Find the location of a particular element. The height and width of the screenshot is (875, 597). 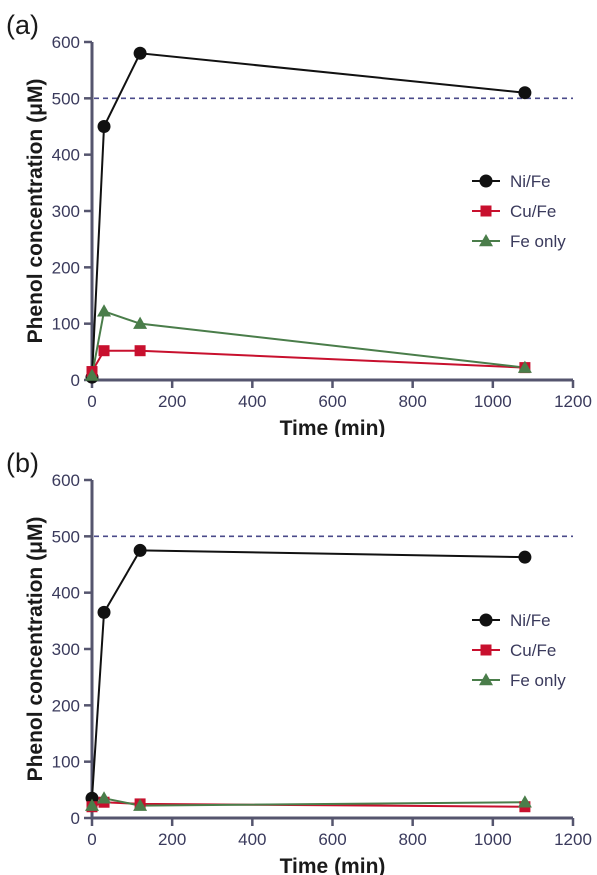

panel-label: (b) is located at coordinates (22, 463).